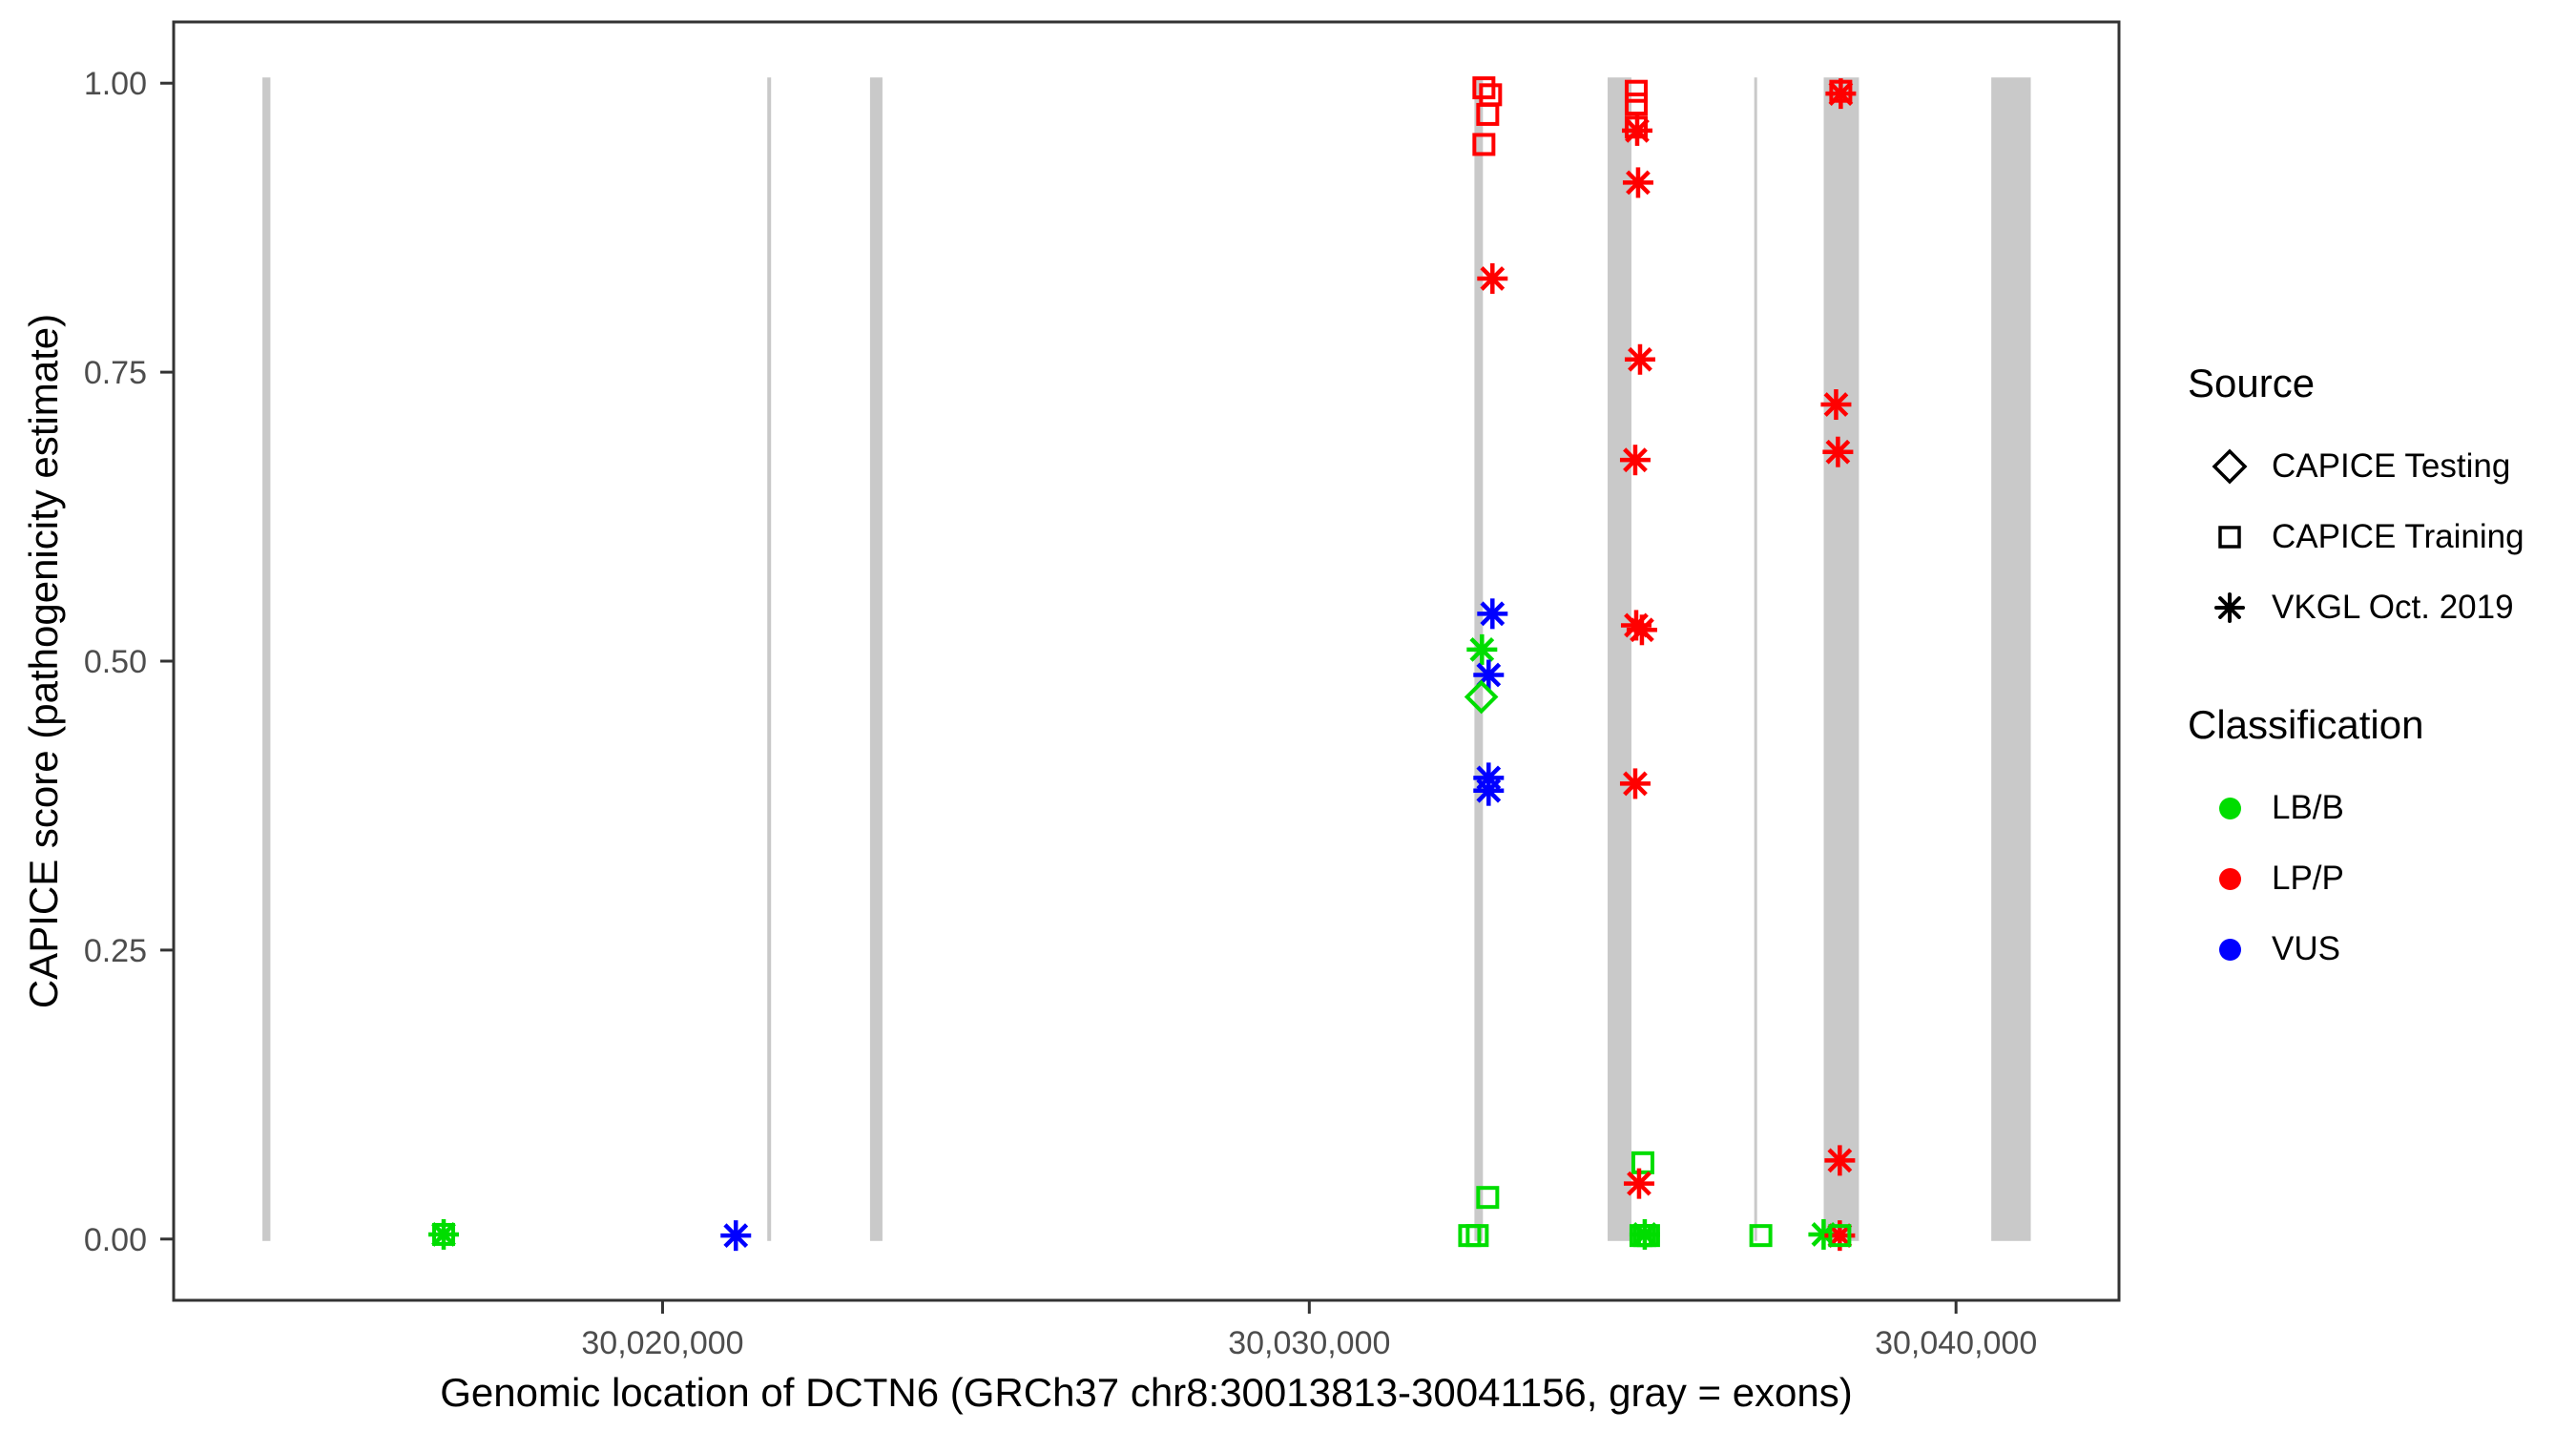 This screenshot has height=1431, width=2576. What do you see at coordinates (1309, 1343) in the screenshot?
I see `x-tick-label: 30,030,000` at bounding box center [1309, 1343].